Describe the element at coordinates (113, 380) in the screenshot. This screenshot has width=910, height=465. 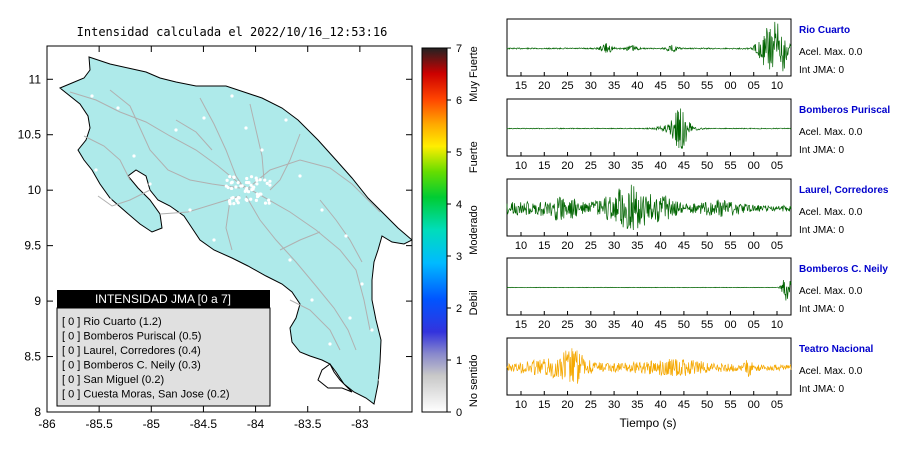
I see `legend-entry: [ 0 ] San Miguel (0.2)` at that location.